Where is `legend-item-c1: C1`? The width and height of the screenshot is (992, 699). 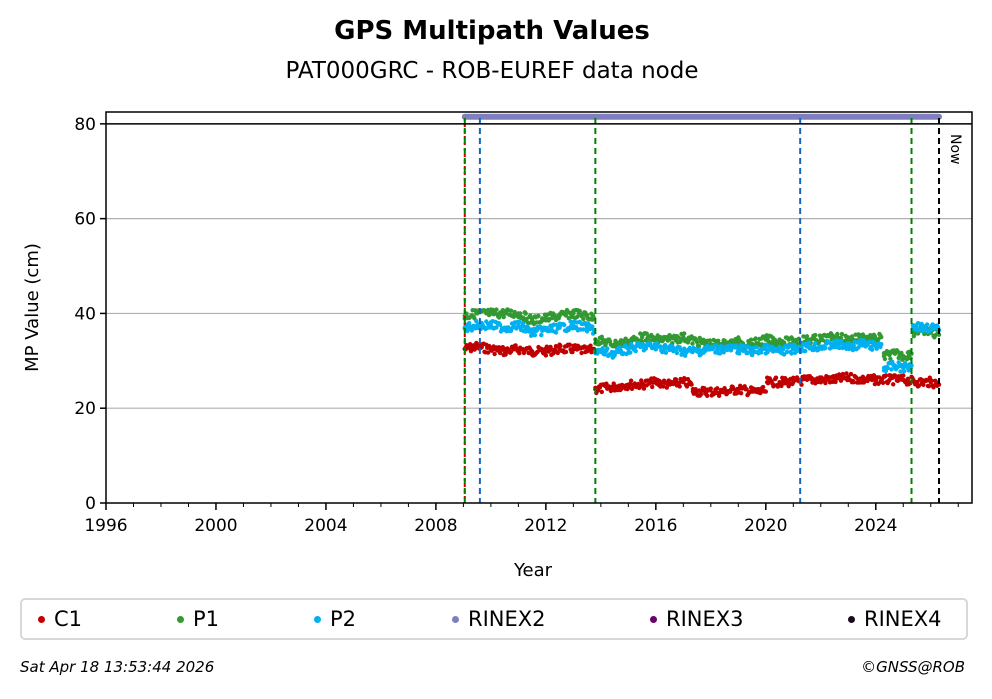 legend-item-c1: C1 is located at coordinates (60, 619).